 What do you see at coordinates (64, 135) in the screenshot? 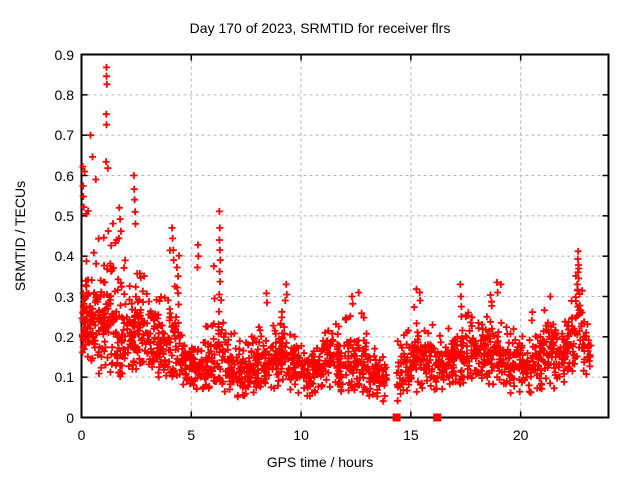
I see `y-tick-label: 0.7` at bounding box center [64, 135].